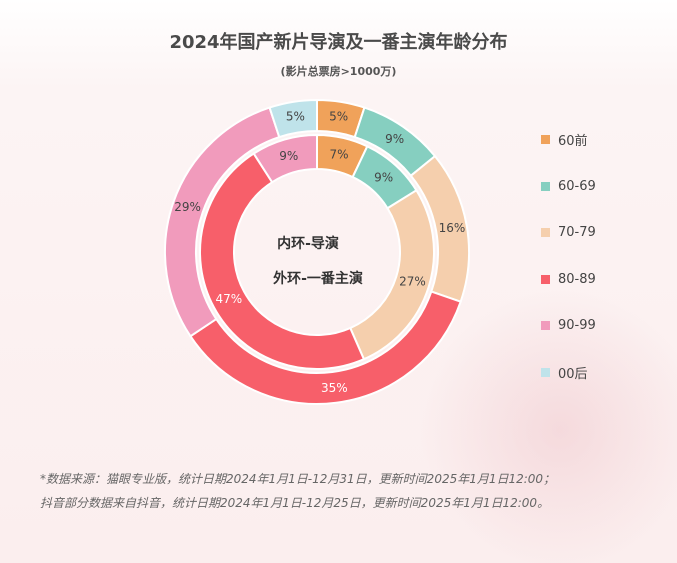  Describe the element at coordinates (339, 154) in the screenshot. I see `inner-ring-label-0: 7%` at that location.